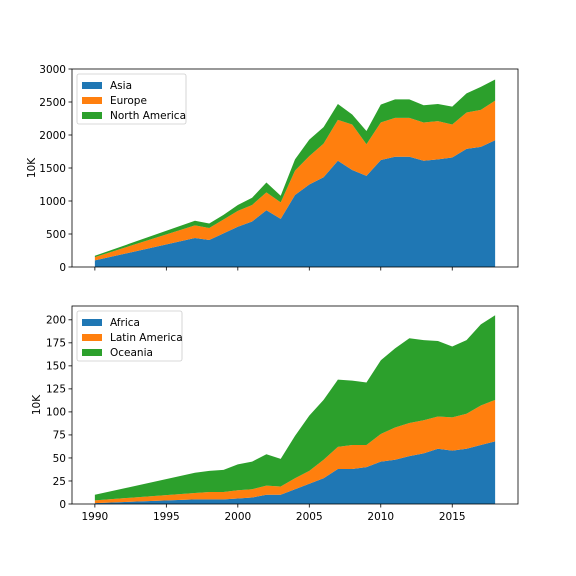  I want to click on x-tick-label: 2010, so click(380, 517).